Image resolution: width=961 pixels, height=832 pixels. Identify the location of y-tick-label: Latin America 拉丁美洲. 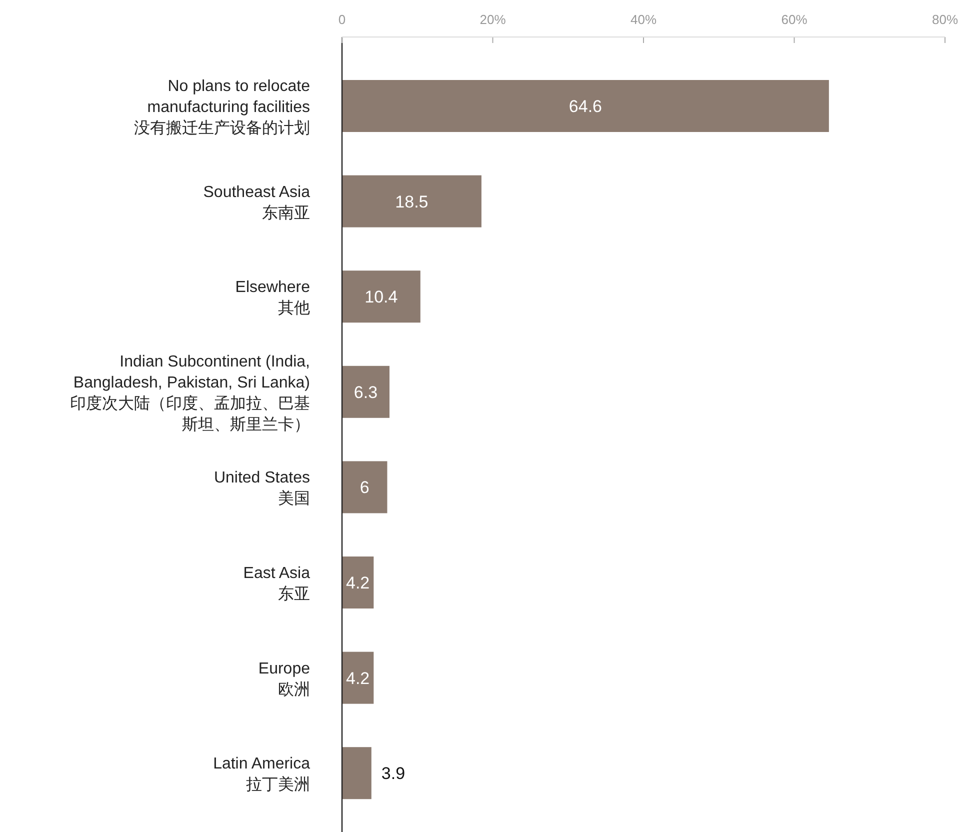
(261, 775).